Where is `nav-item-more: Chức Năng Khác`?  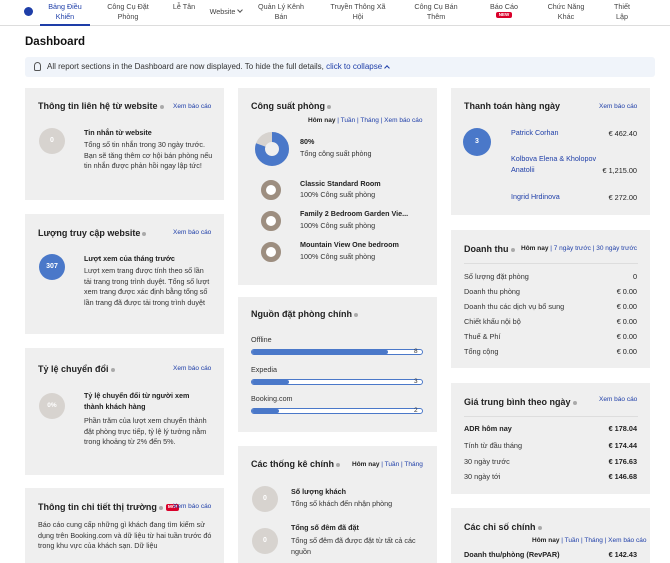 nav-item-more: Chức Năng Khác is located at coordinates (566, 11).